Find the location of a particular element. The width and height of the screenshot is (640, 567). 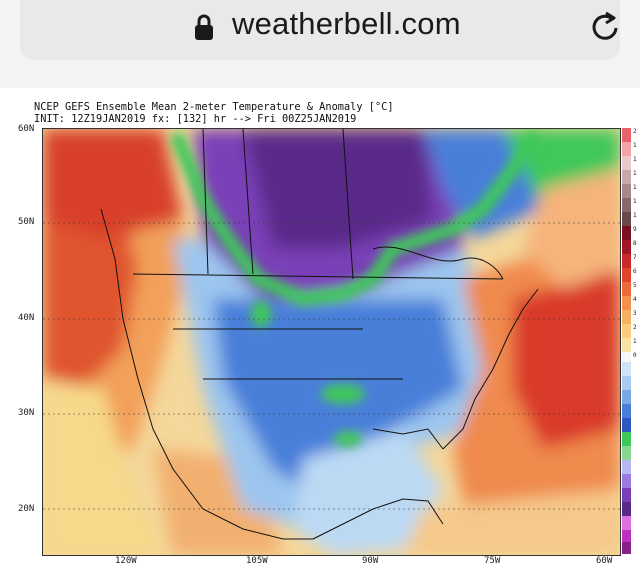

lon-label: 75W is located at coordinates (492, 561).